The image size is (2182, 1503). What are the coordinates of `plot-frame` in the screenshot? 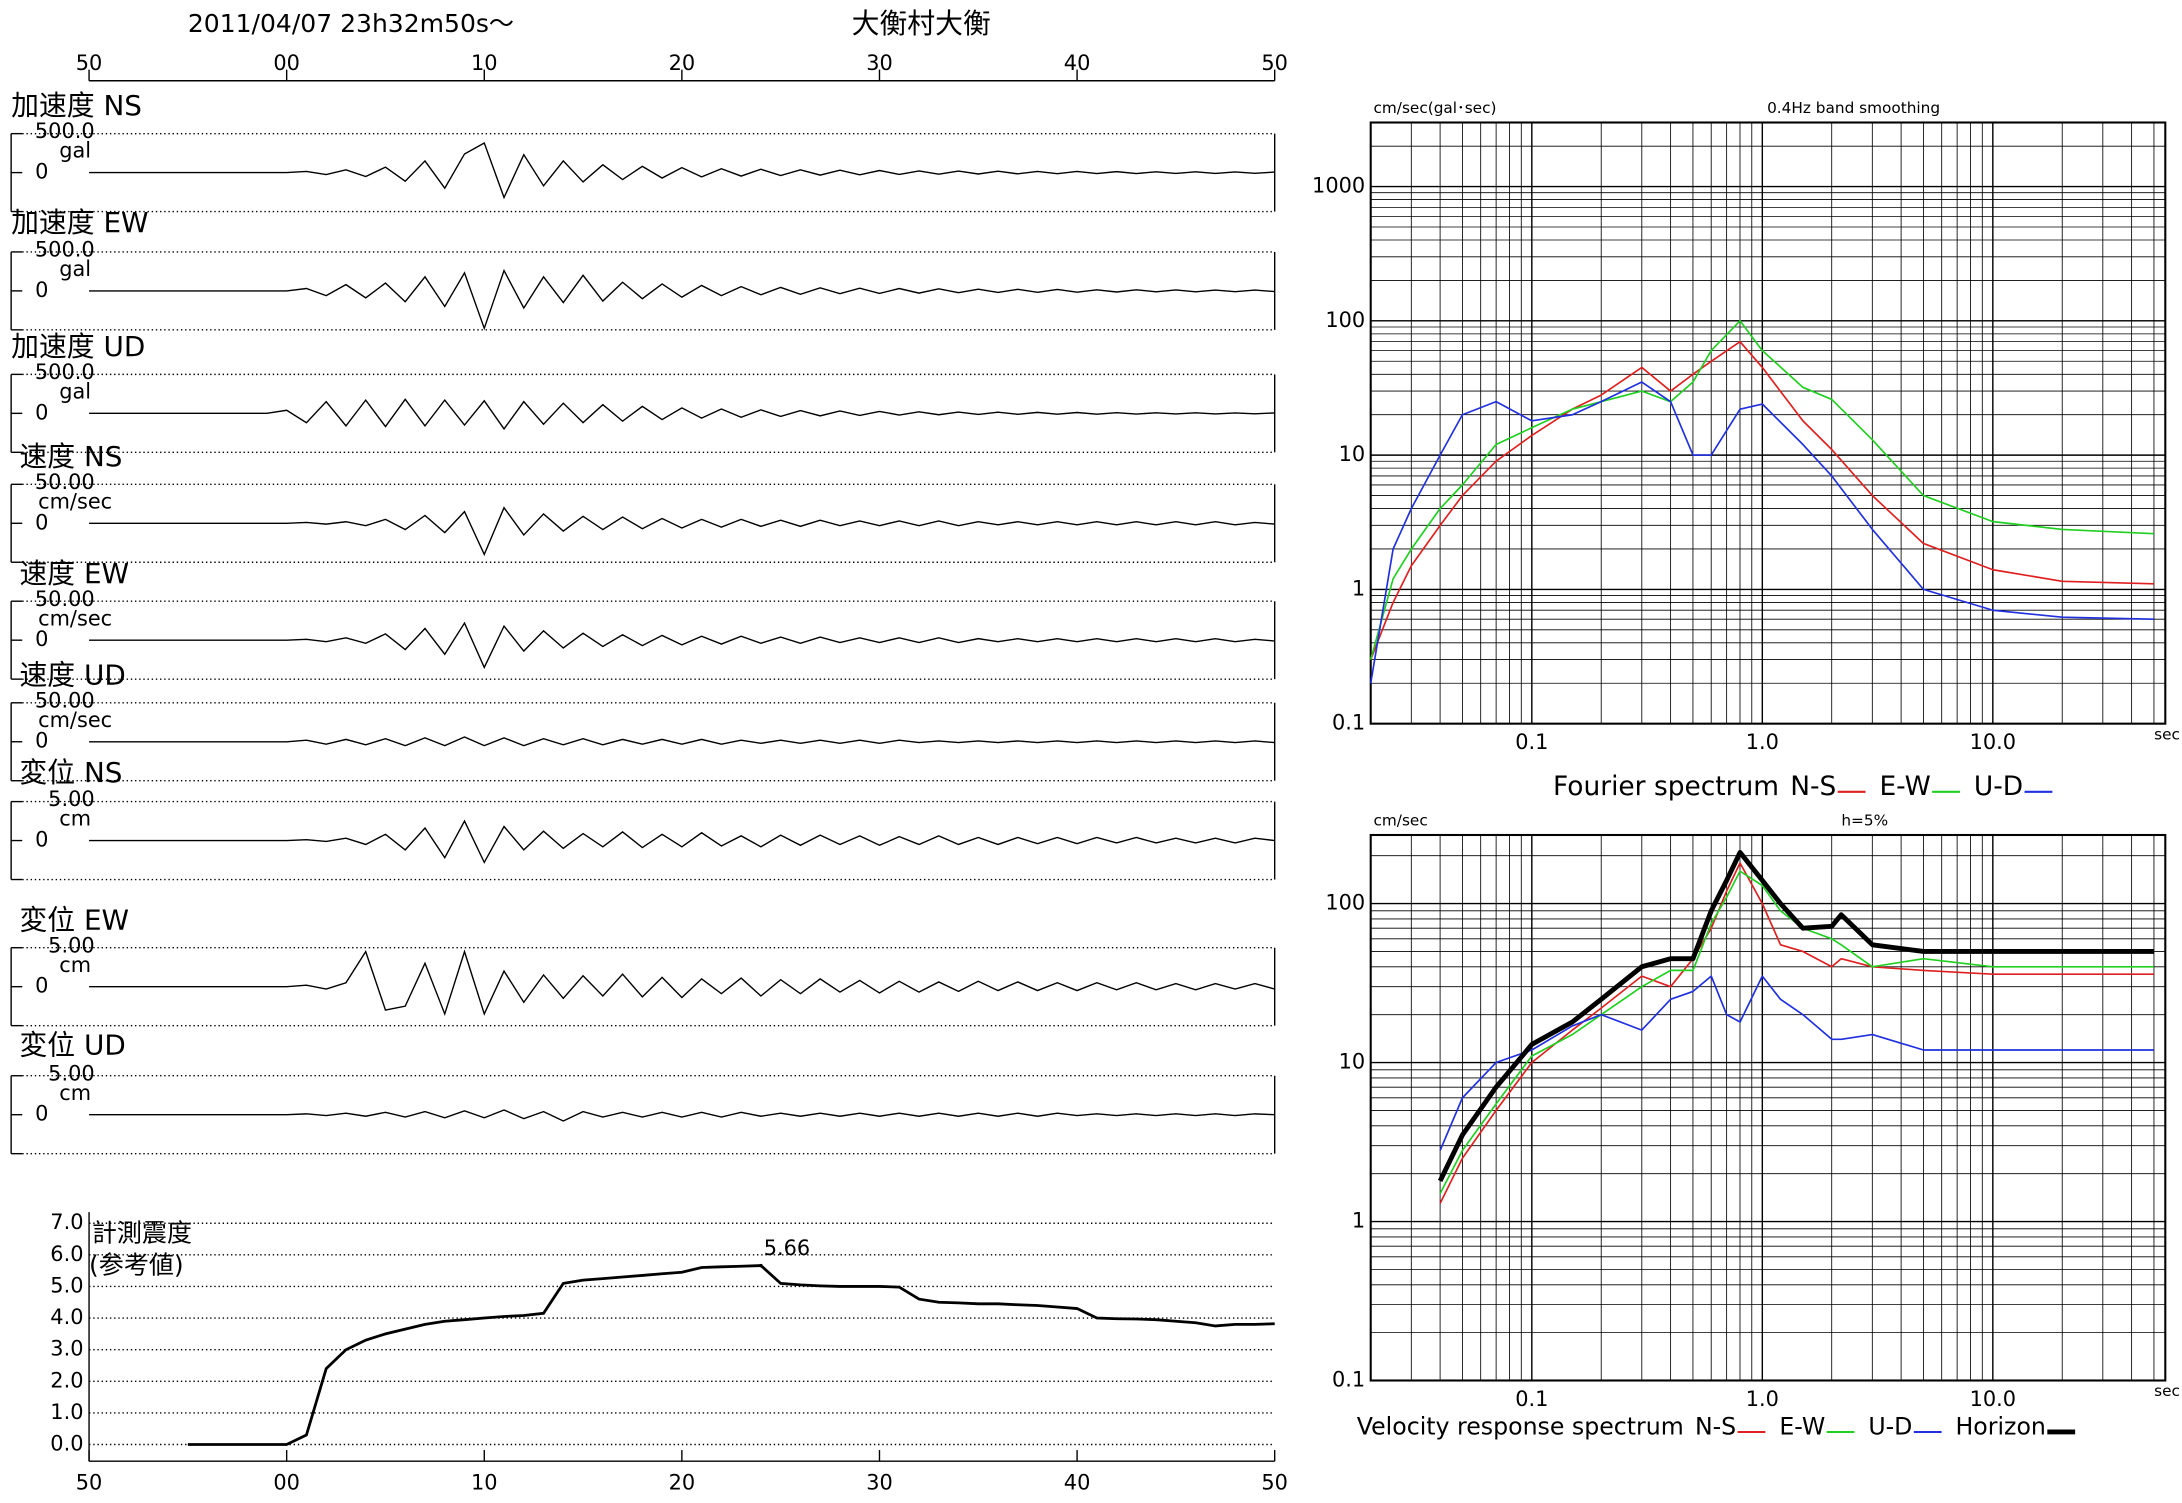 It's located at (1768, 423).